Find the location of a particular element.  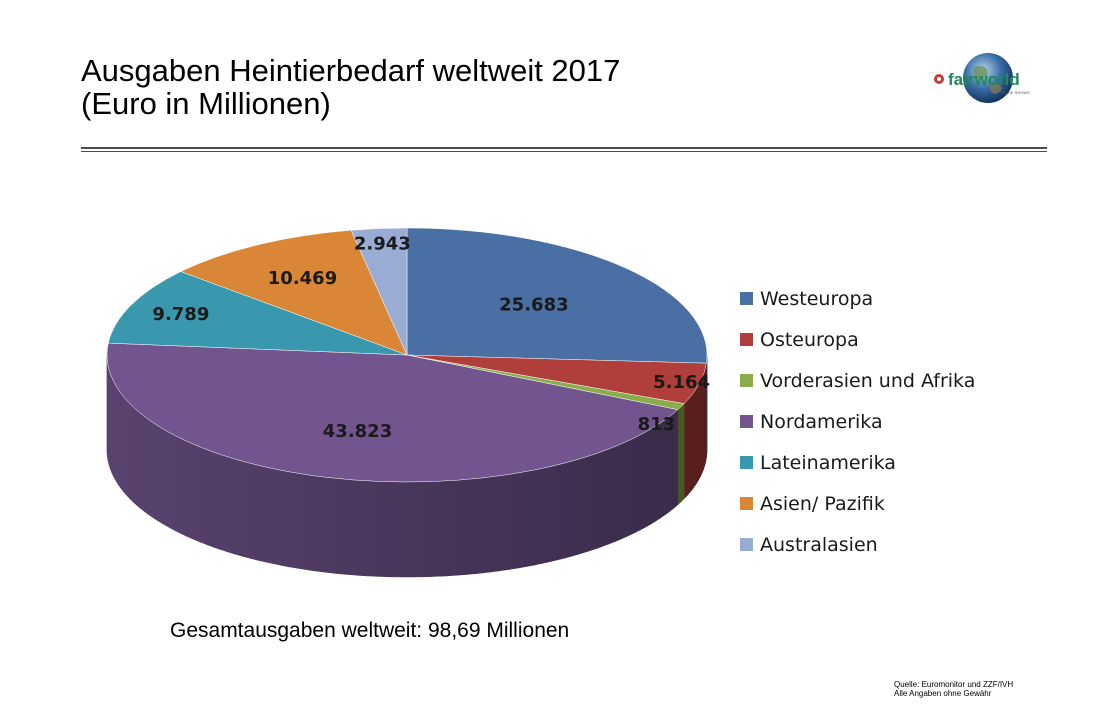

legend-swatch-vorderasien-und-afrika is located at coordinates (746, 380).